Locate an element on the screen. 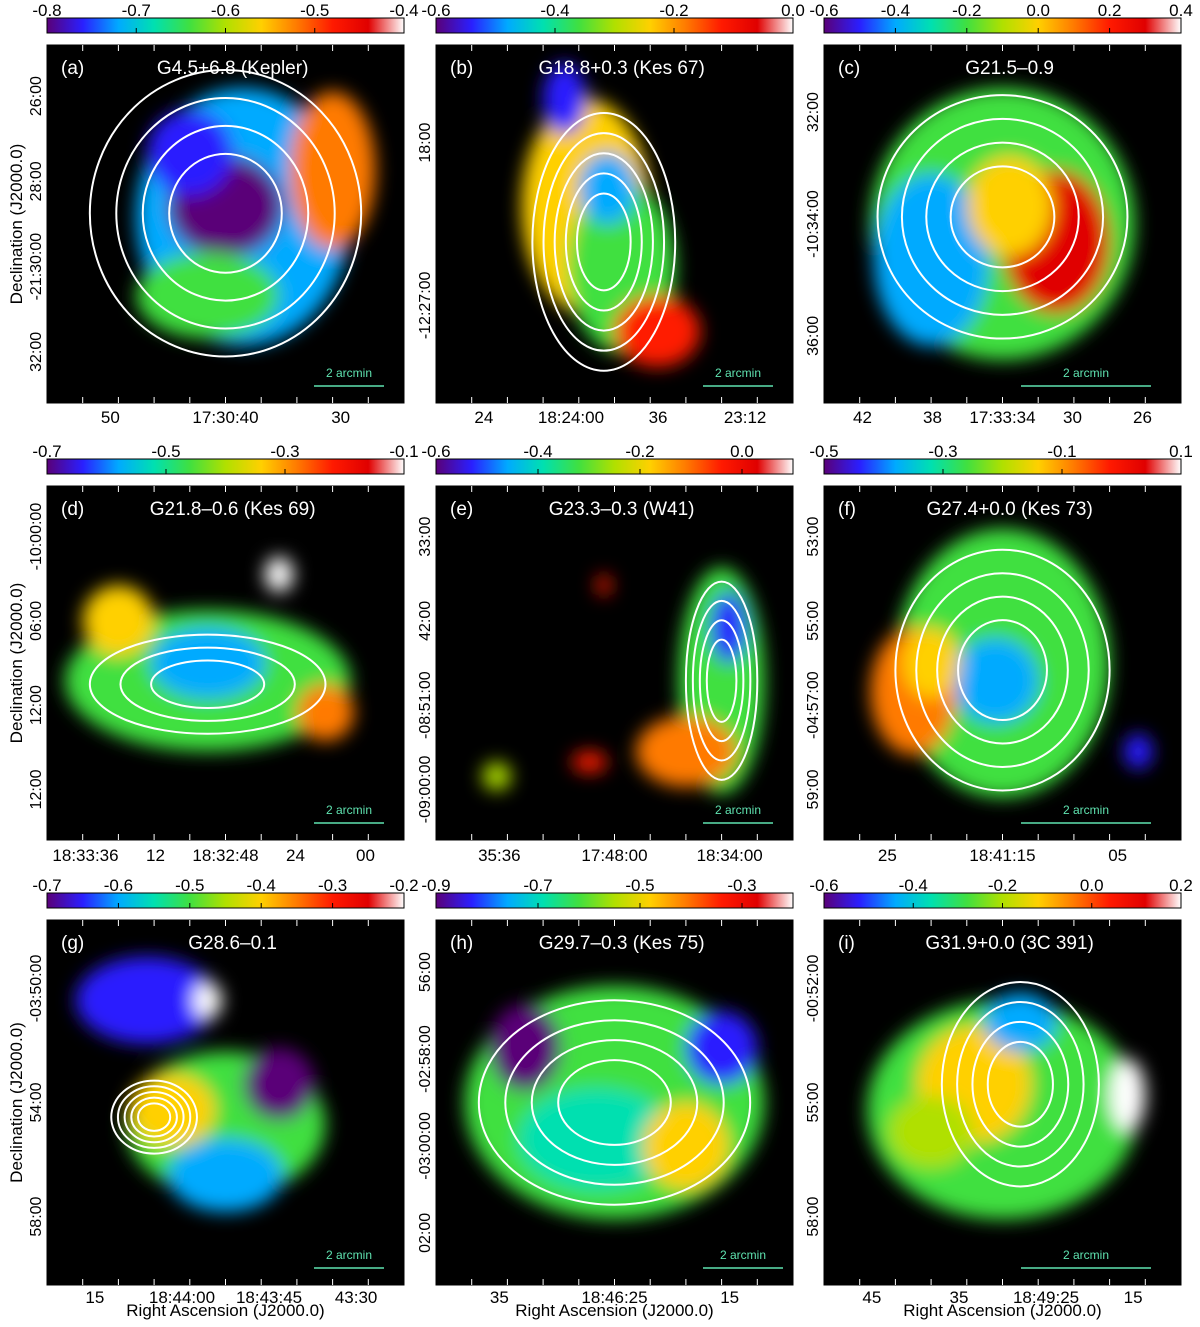 The image size is (1200, 1327). y-tick-label: 12:00 is located at coordinates (36, 789).